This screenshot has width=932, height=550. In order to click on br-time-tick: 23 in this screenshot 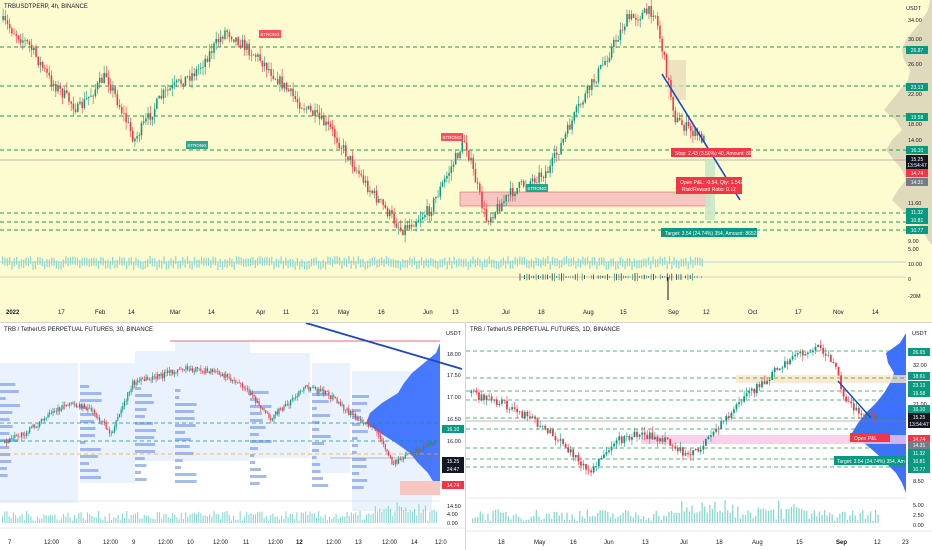, I will do `click(905, 543)`.